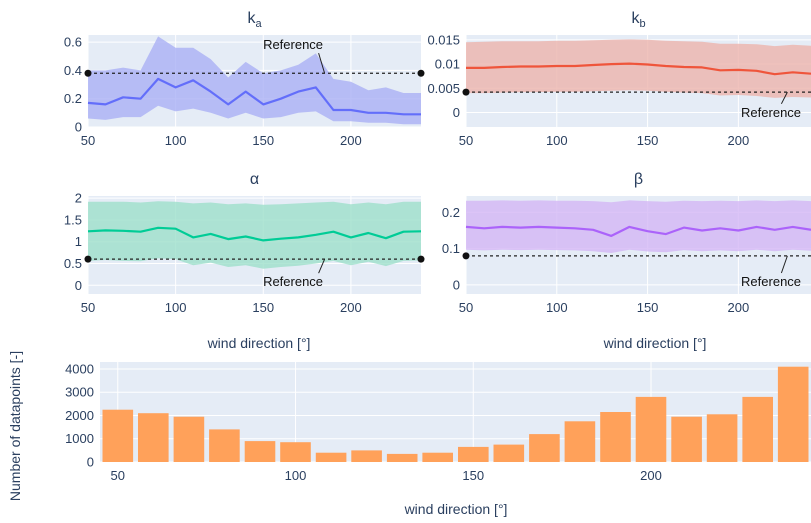 The height and width of the screenshot is (523, 811). Describe the element at coordinates (642, 24) in the screenshot. I see `subplot-title-subscript: b` at that location.